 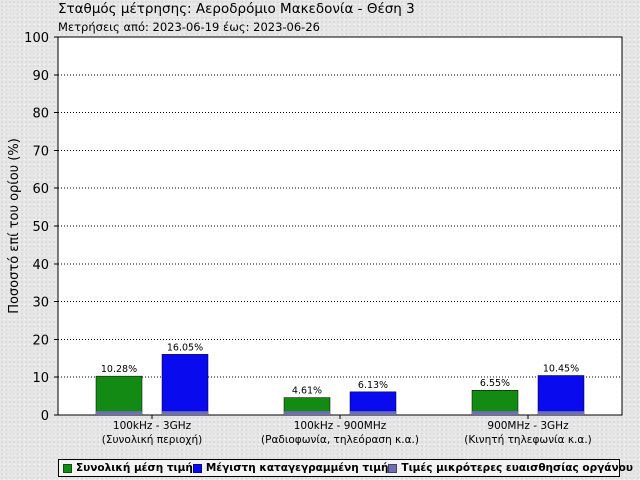 What do you see at coordinates (40, 151) in the screenshot?
I see `y-tick-label-70: 70` at bounding box center [40, 151].